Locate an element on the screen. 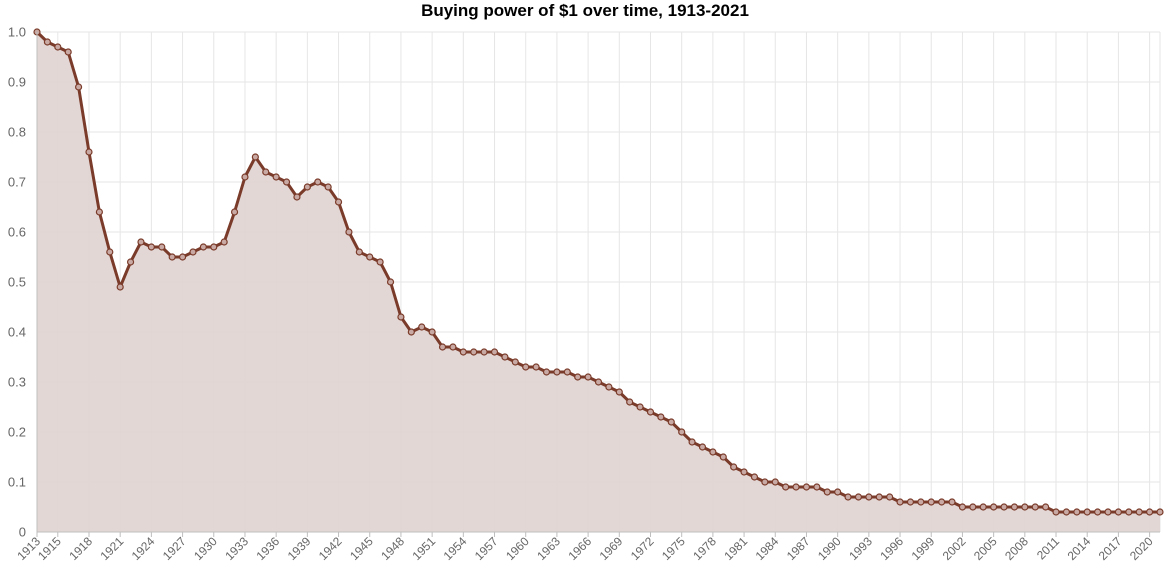  x-tick-label: 1978 is located at coordinates (704, 548).